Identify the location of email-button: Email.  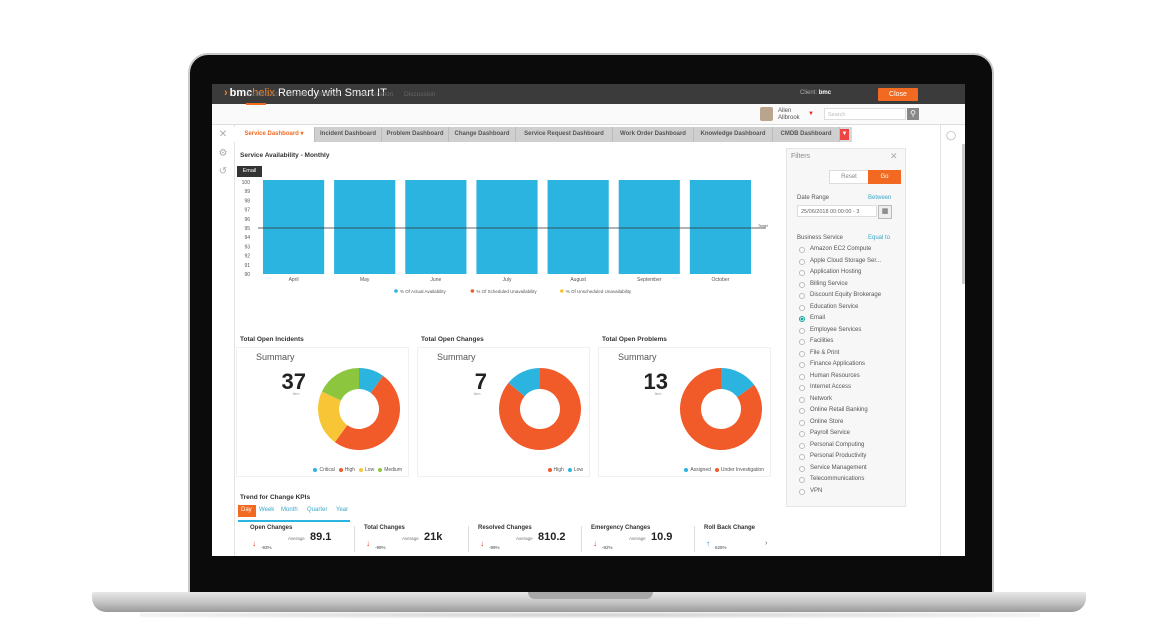
(249, 171).